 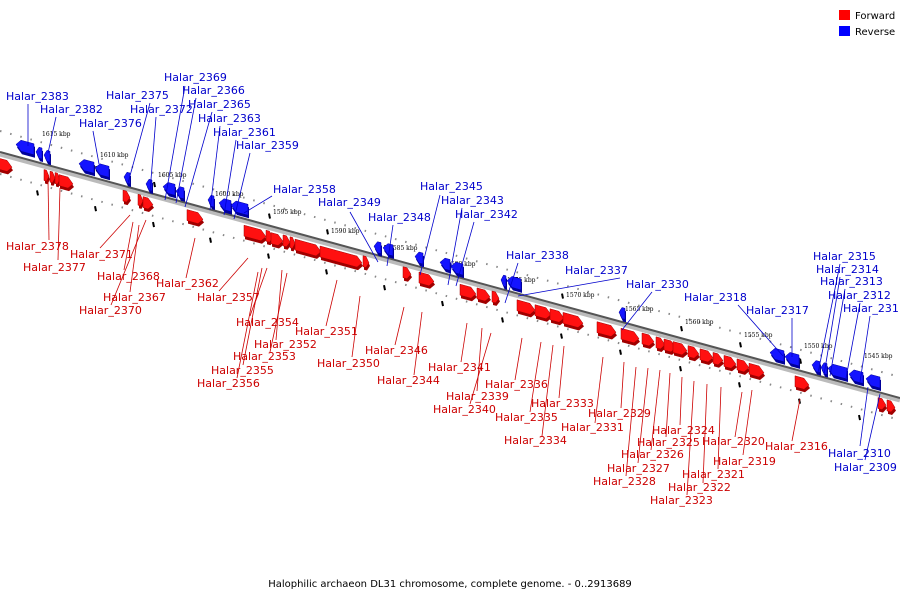 What do you see at coordinates (348, 363) in the screenshot?
I see `gene-label: Halar_2350` at bounding box center [348, 363].